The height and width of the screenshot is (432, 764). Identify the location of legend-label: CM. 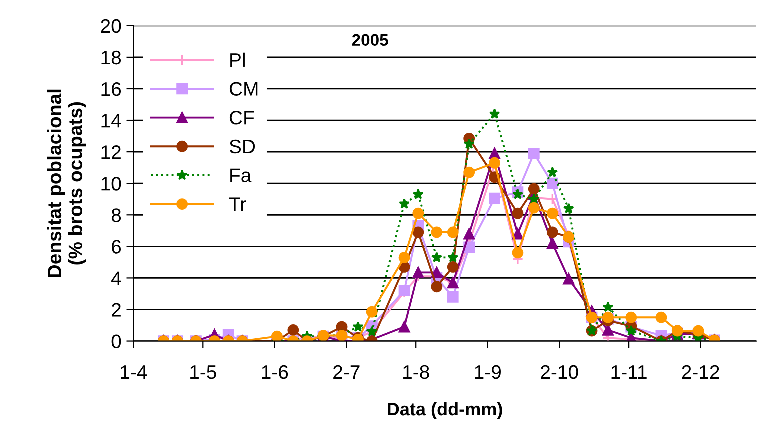
(244, 89).